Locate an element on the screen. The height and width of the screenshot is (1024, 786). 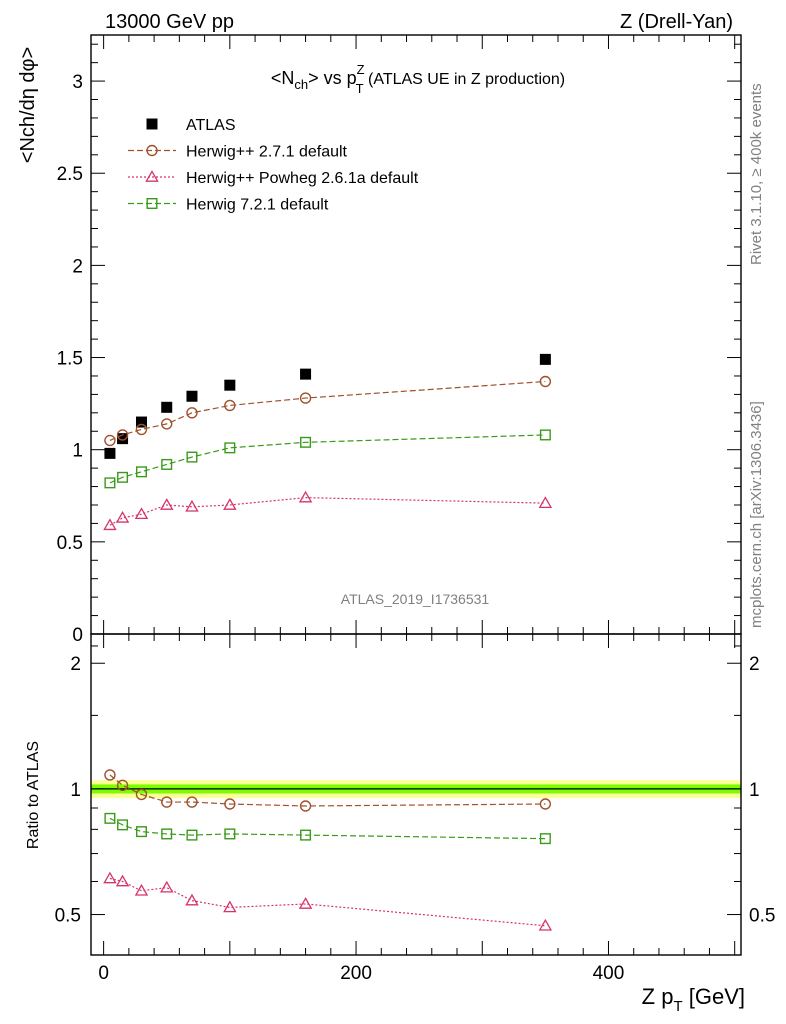
ratio-line-herwig-powheg-2-6-1a-default is located at coordinates (327, 902).